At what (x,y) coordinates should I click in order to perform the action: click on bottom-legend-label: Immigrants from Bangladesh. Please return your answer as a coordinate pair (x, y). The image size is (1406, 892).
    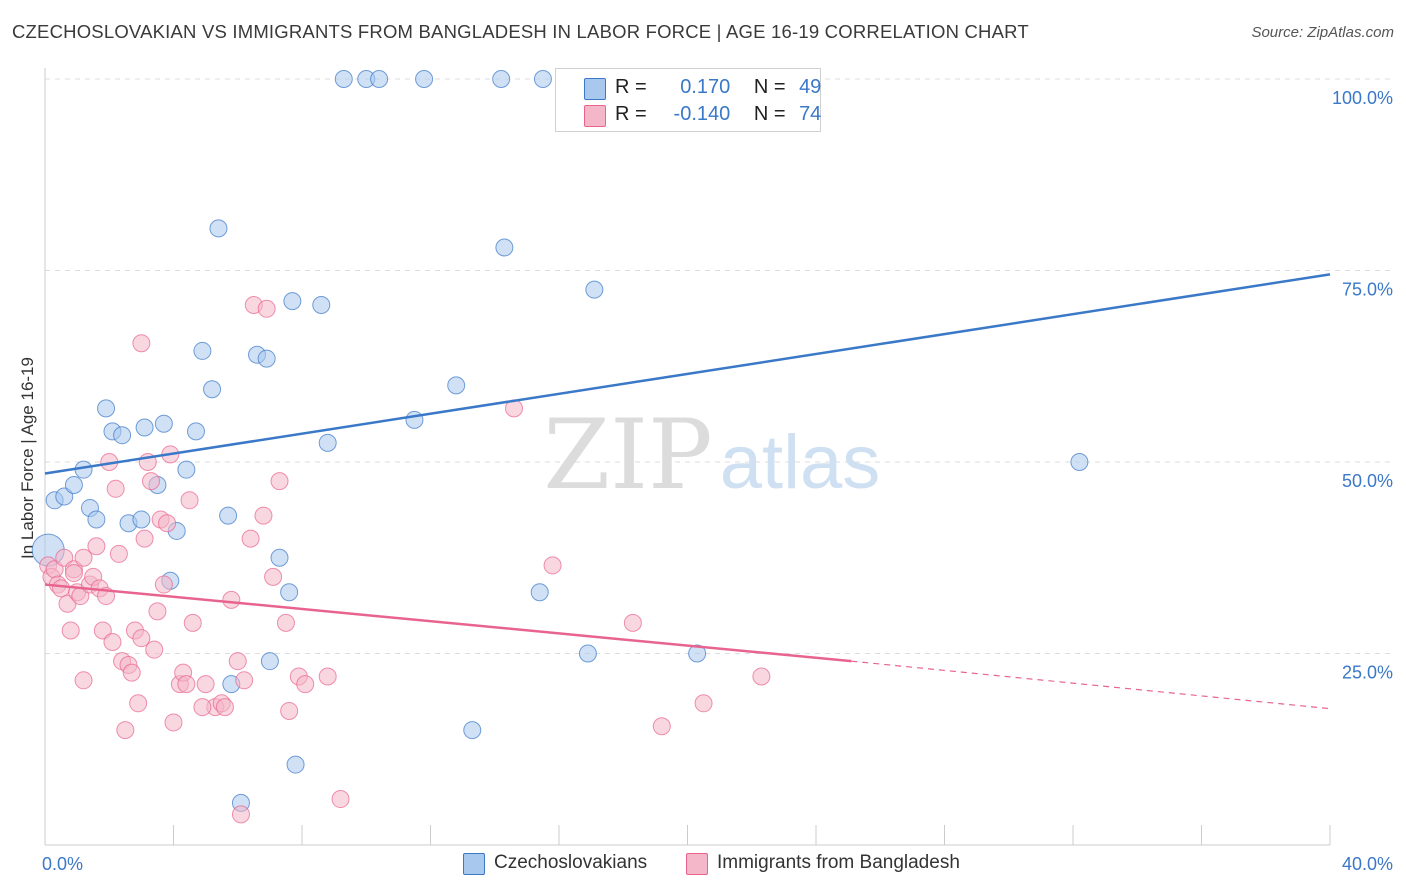
    Looking at the image, I should click on (838, 862).